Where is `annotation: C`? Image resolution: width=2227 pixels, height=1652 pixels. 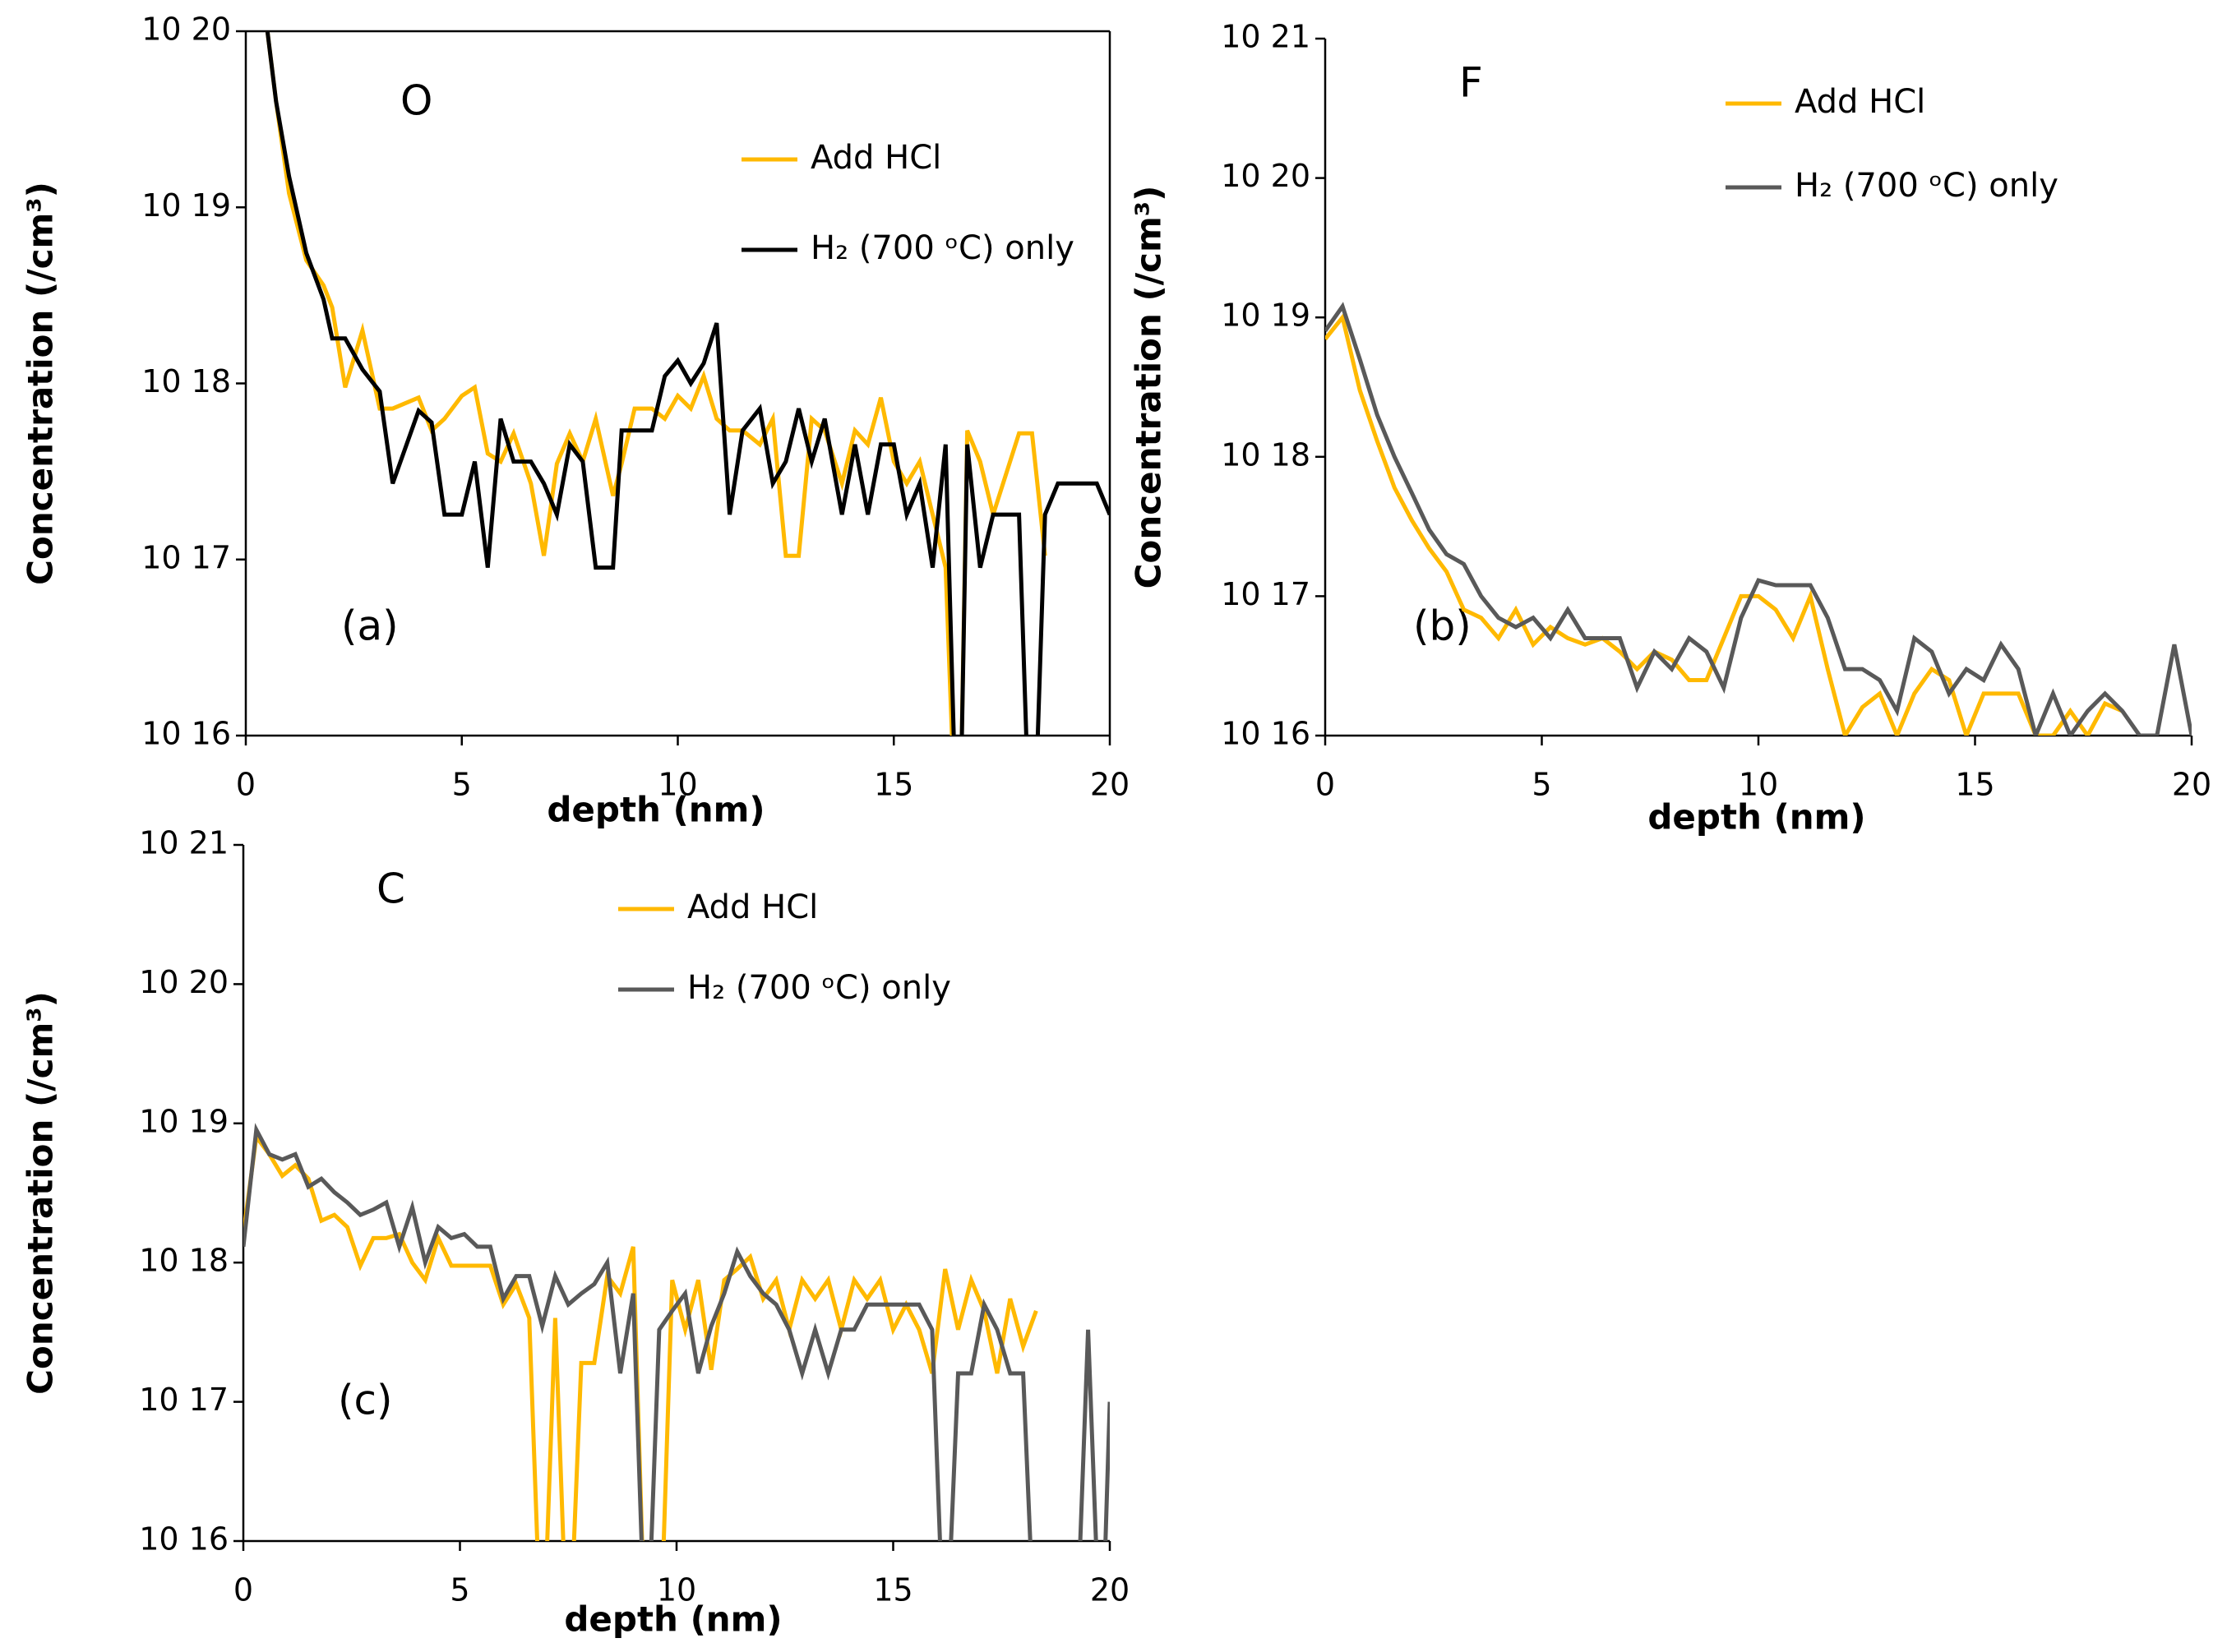
annotation: C is located at coordinates (391, 889).